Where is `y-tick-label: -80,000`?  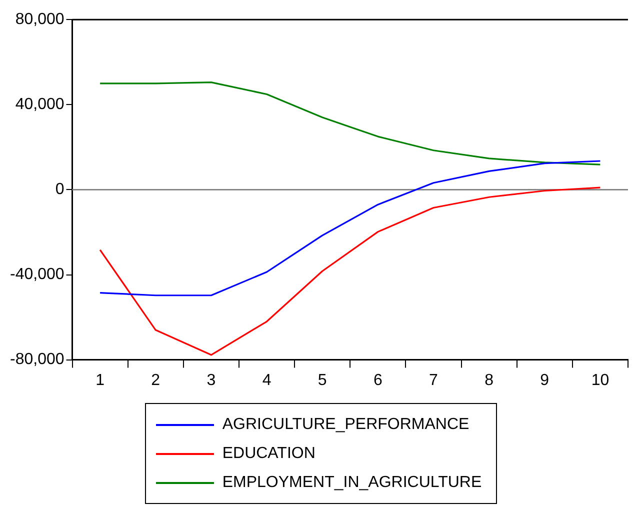
y-tick-label: -80,000 is located at coordinates (37, 359).